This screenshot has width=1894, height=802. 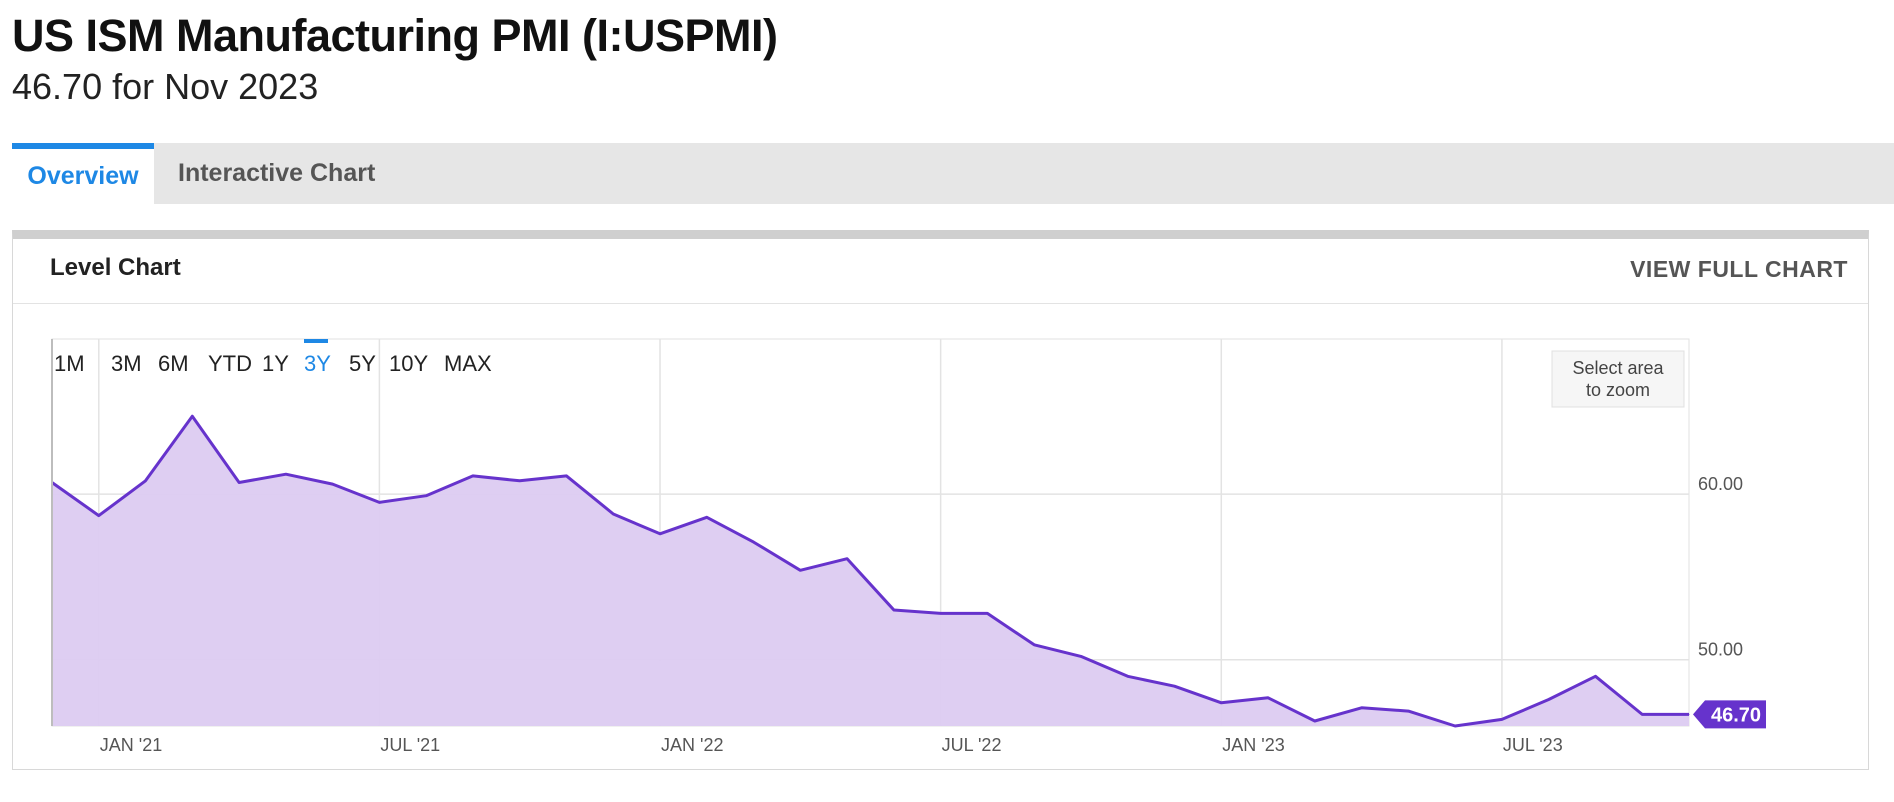 What do you see at coordinates (940, 271) in the screenshot?
I see `card-header: Level Chart VIEW FULL CHART` at bounding box center [940, 271].